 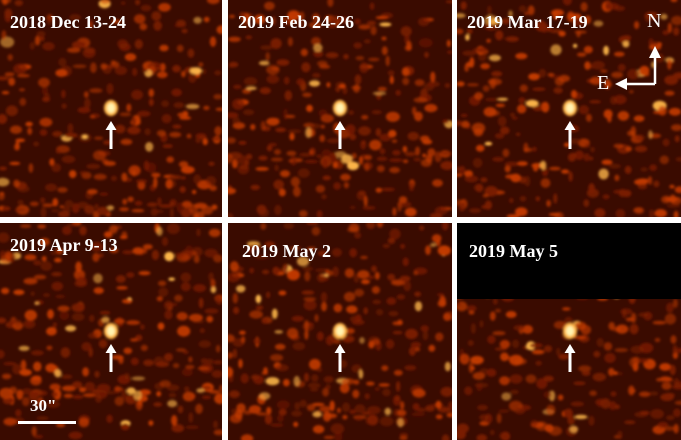 What do you see at coordinates (68, 22) in the screenshot?
I see `panel-date-label: 2018 Dec 13-24` at bounding box center [68, 22].